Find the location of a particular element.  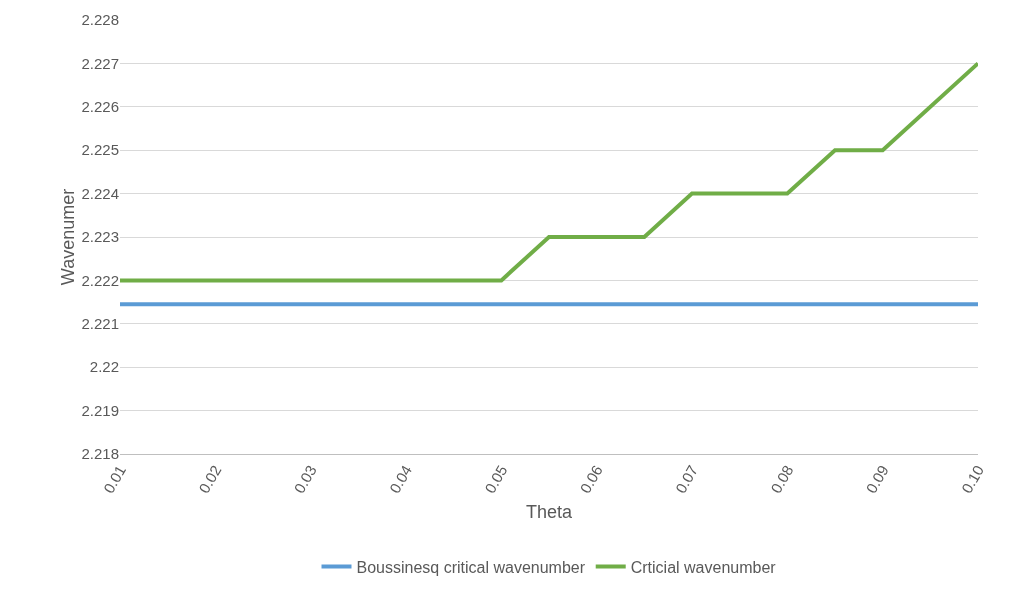

legend-label: Boussinesq critical wavenumber is located at coordinates (471, 567).